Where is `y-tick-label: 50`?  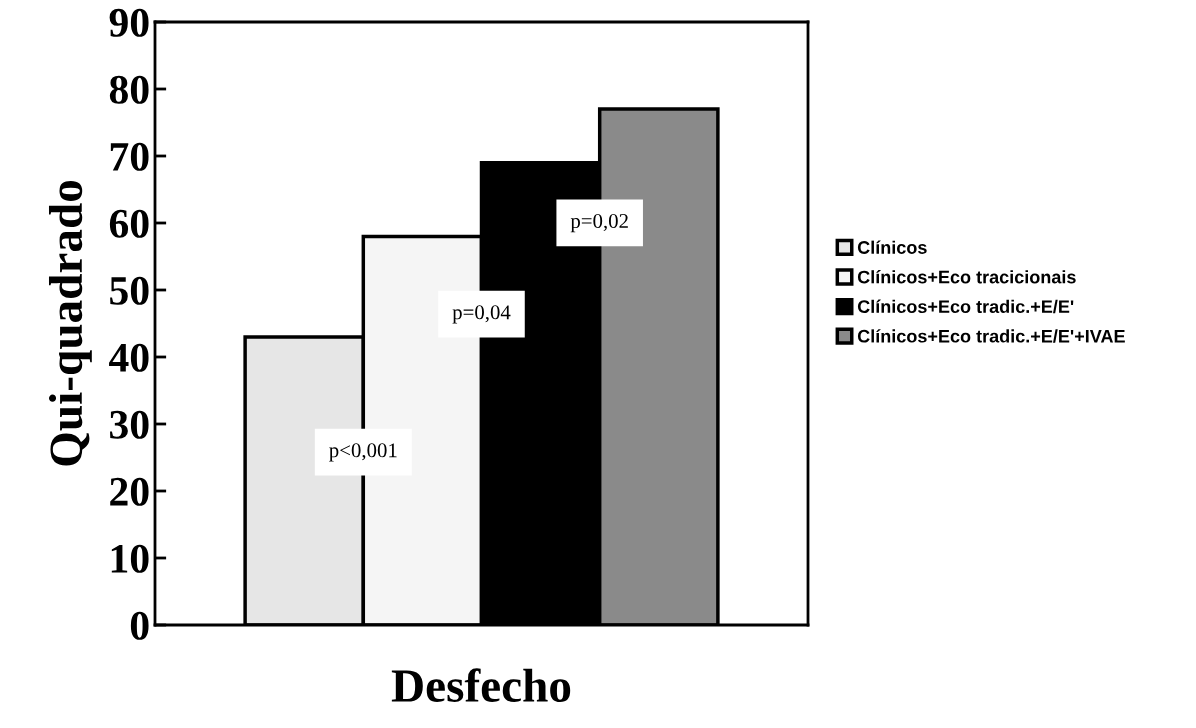
y-tick-label: 50 is located at coordinates (129, 290).